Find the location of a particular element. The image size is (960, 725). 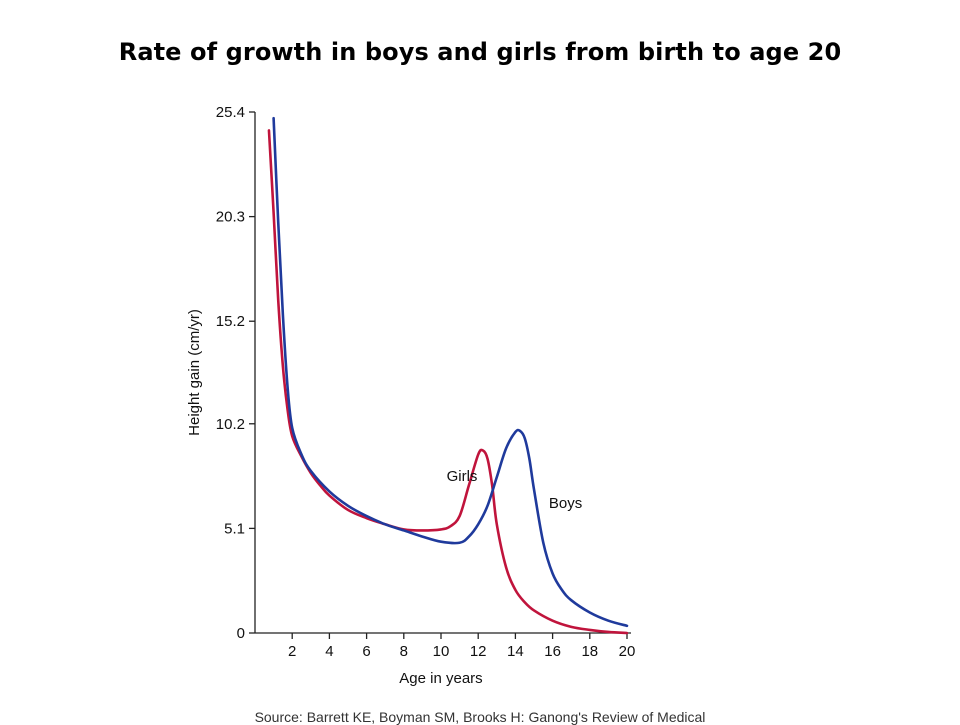

x-axis-title: Age in years is located at coordinates (440, 678).